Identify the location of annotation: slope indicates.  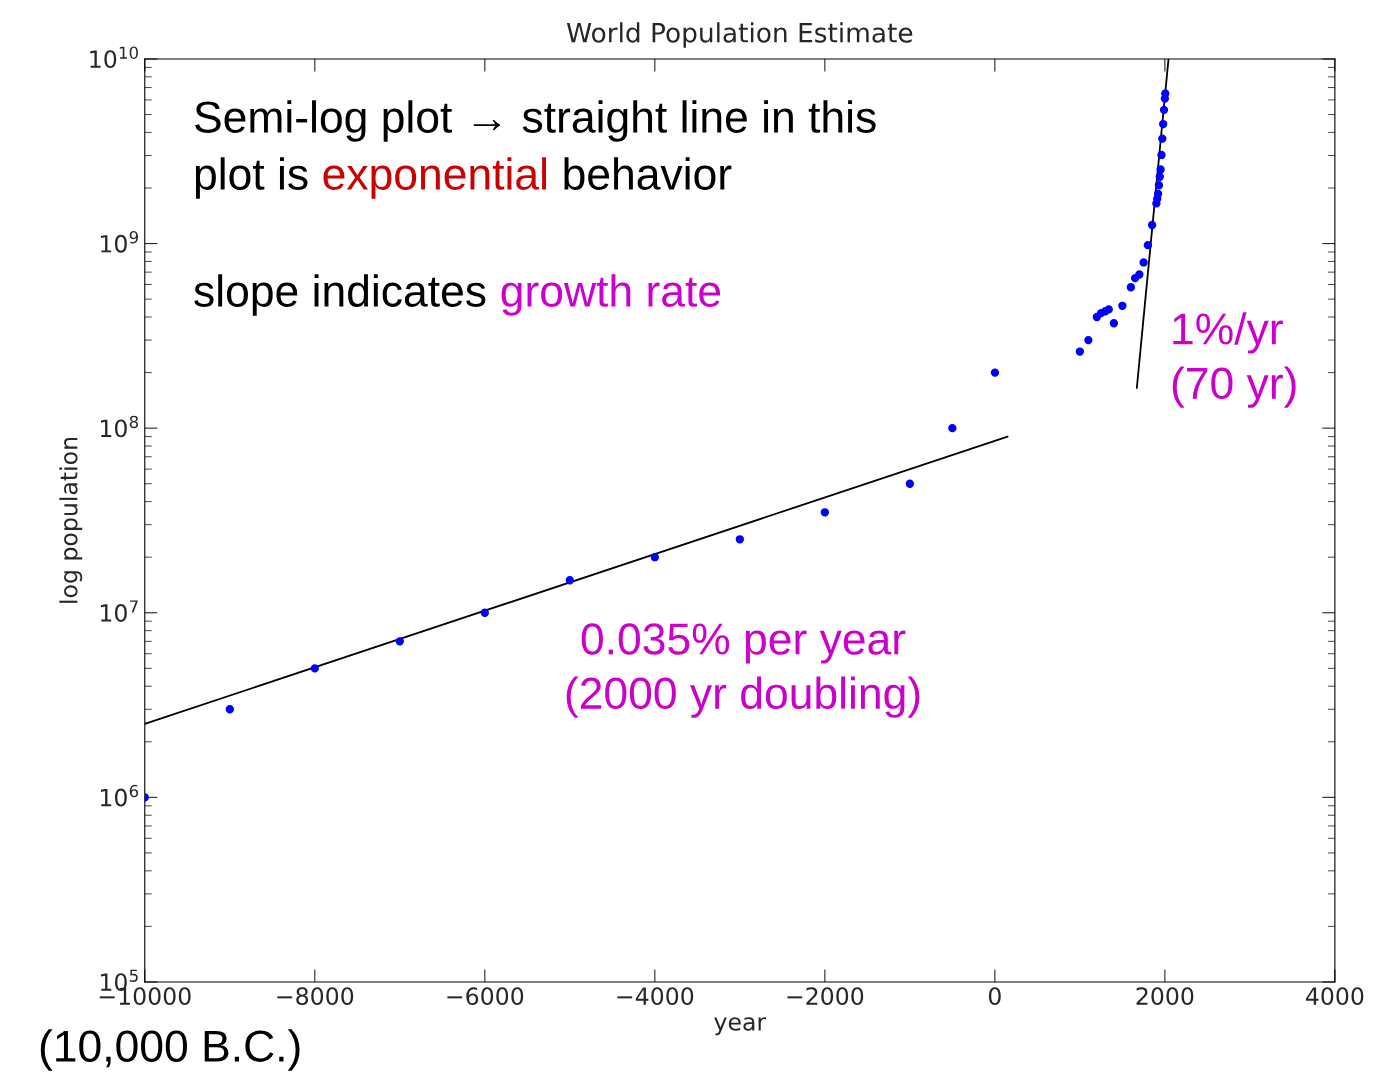
(340, 295).